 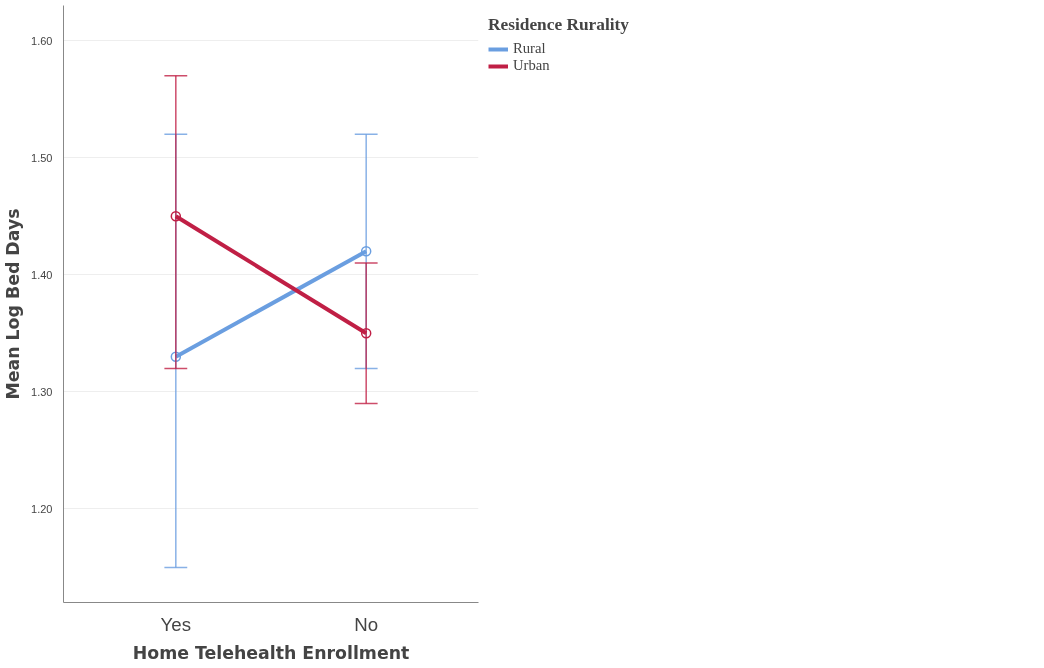 What do you see at coordinates (271, 652) in the screenshot?
I see `x-axis-title: Home Telehealth Enrollment` at bounding box center [271, 652].